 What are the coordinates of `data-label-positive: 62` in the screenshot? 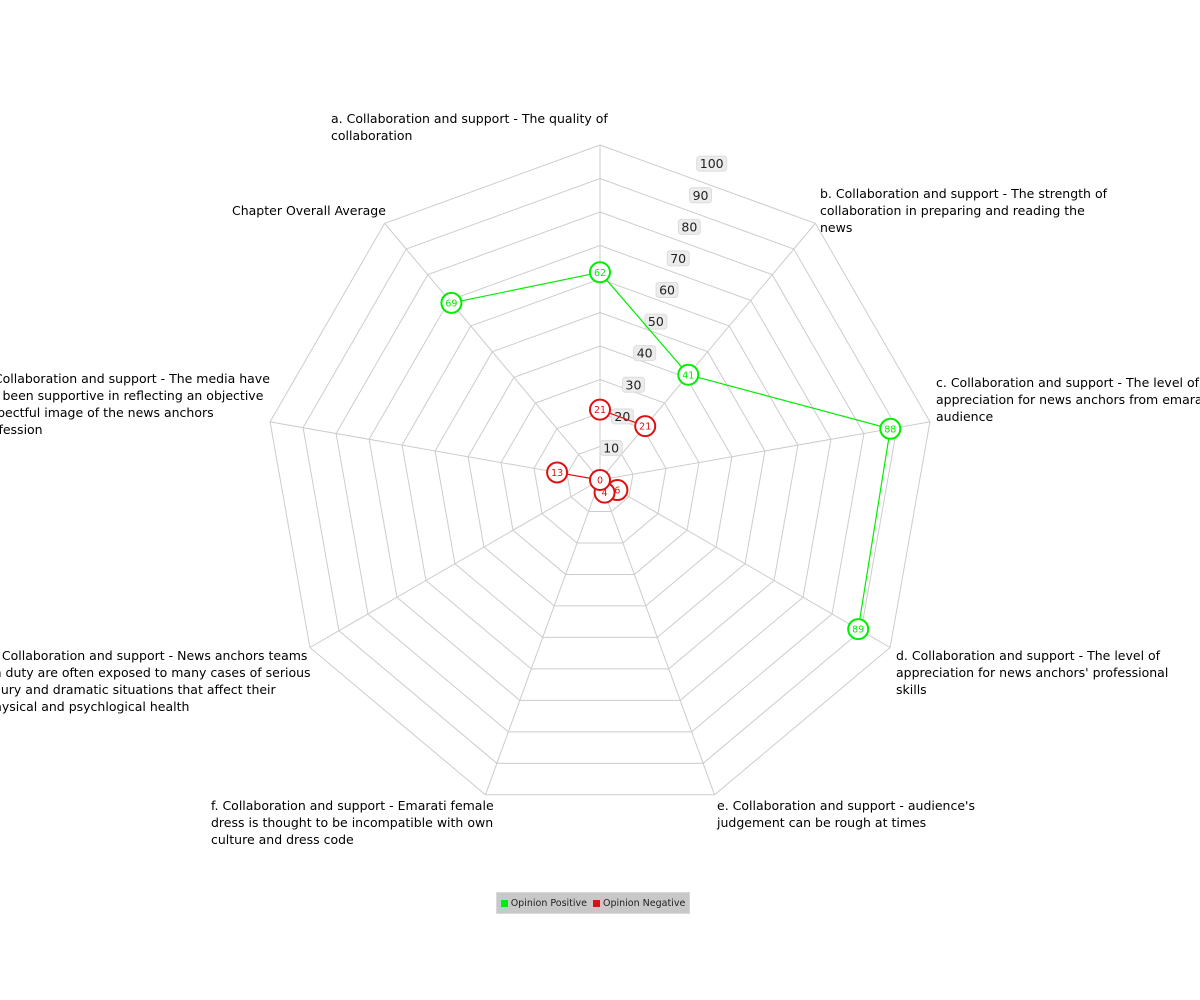 It's located at (600, 273).